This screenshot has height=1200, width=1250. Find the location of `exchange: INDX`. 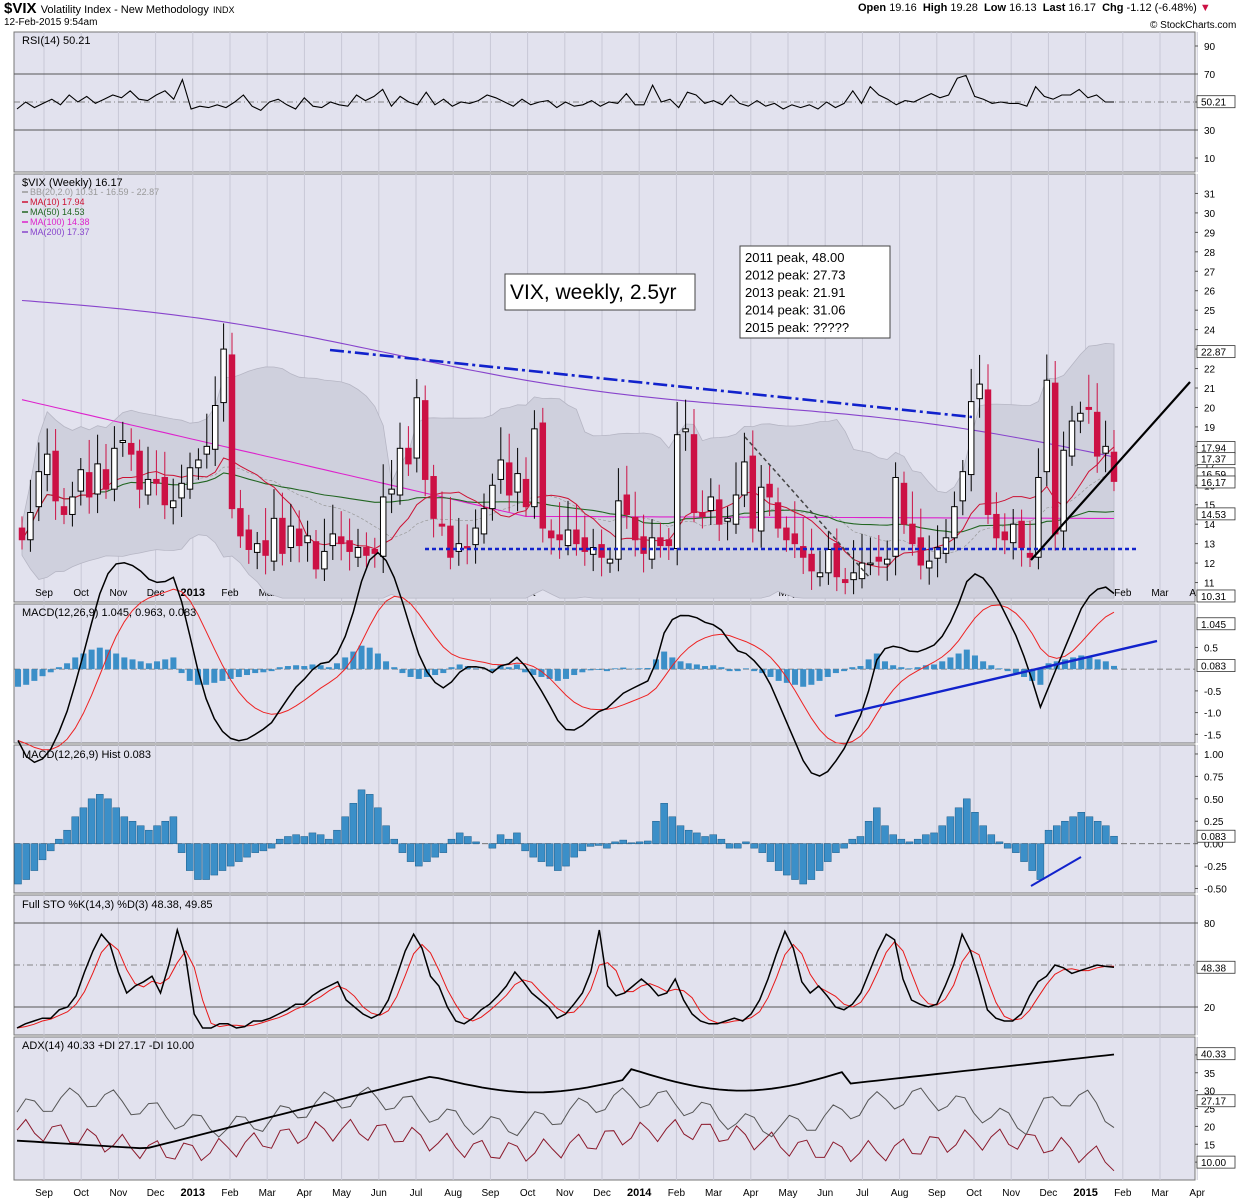

exchange: INDX is located at coordinates (224, 10).